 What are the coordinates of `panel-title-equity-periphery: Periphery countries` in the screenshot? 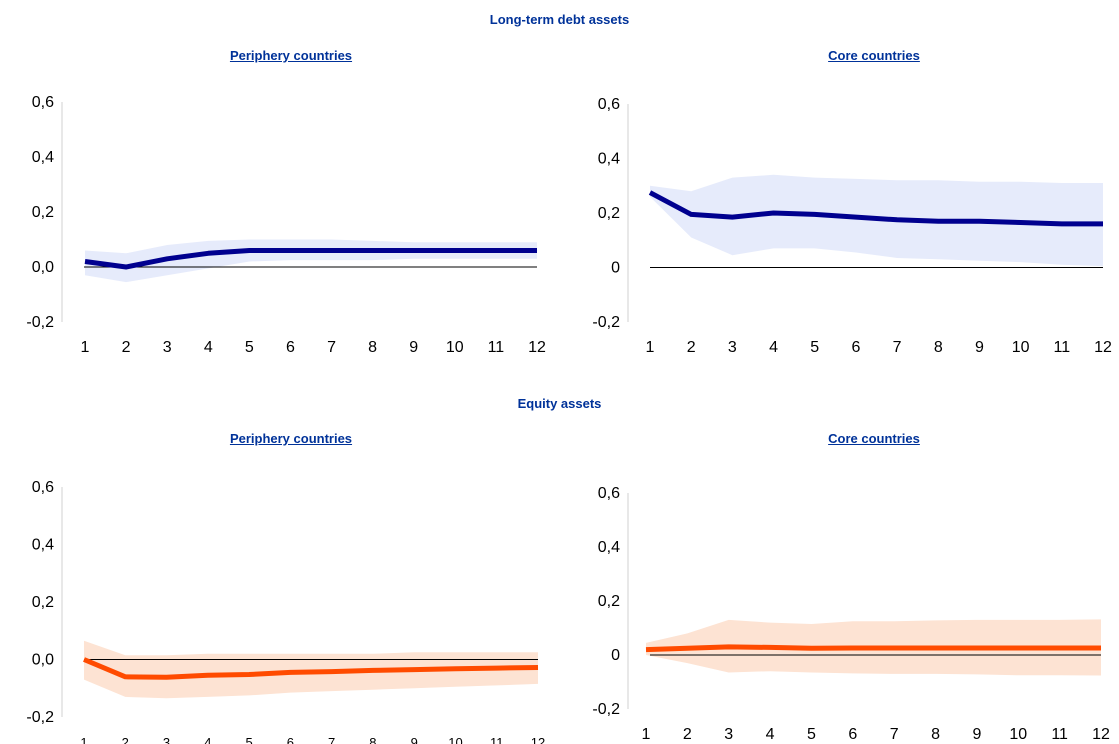 It's located at (291, 438).